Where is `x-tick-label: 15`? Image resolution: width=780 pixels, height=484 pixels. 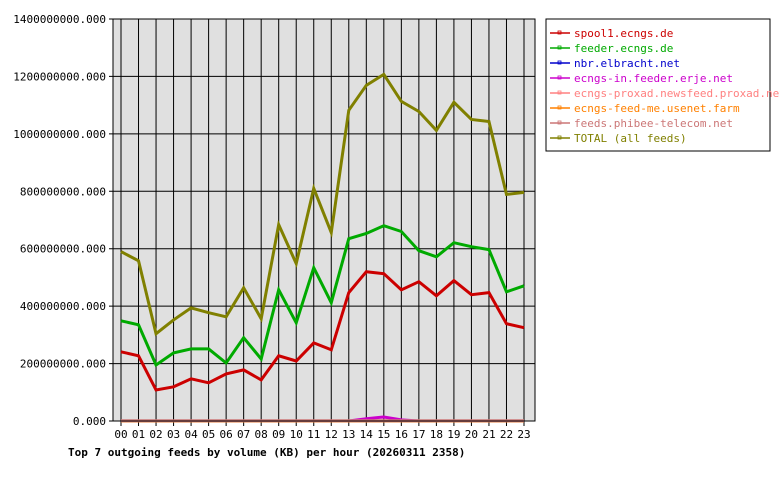
x-tick-label: 15 is located at coordinates (383, 434).